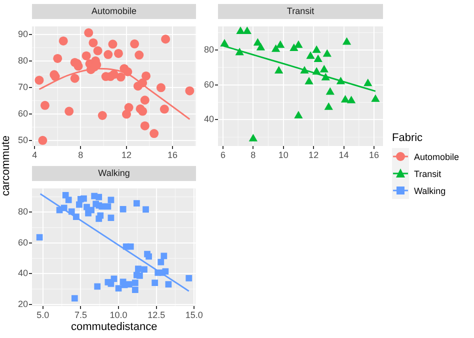 The height and width of the screenshot is (338, 474). What do you see at coordinates (343, 155) in the screenshot?
I see `x-tick-label: 14` at bounding box center [343, 155].